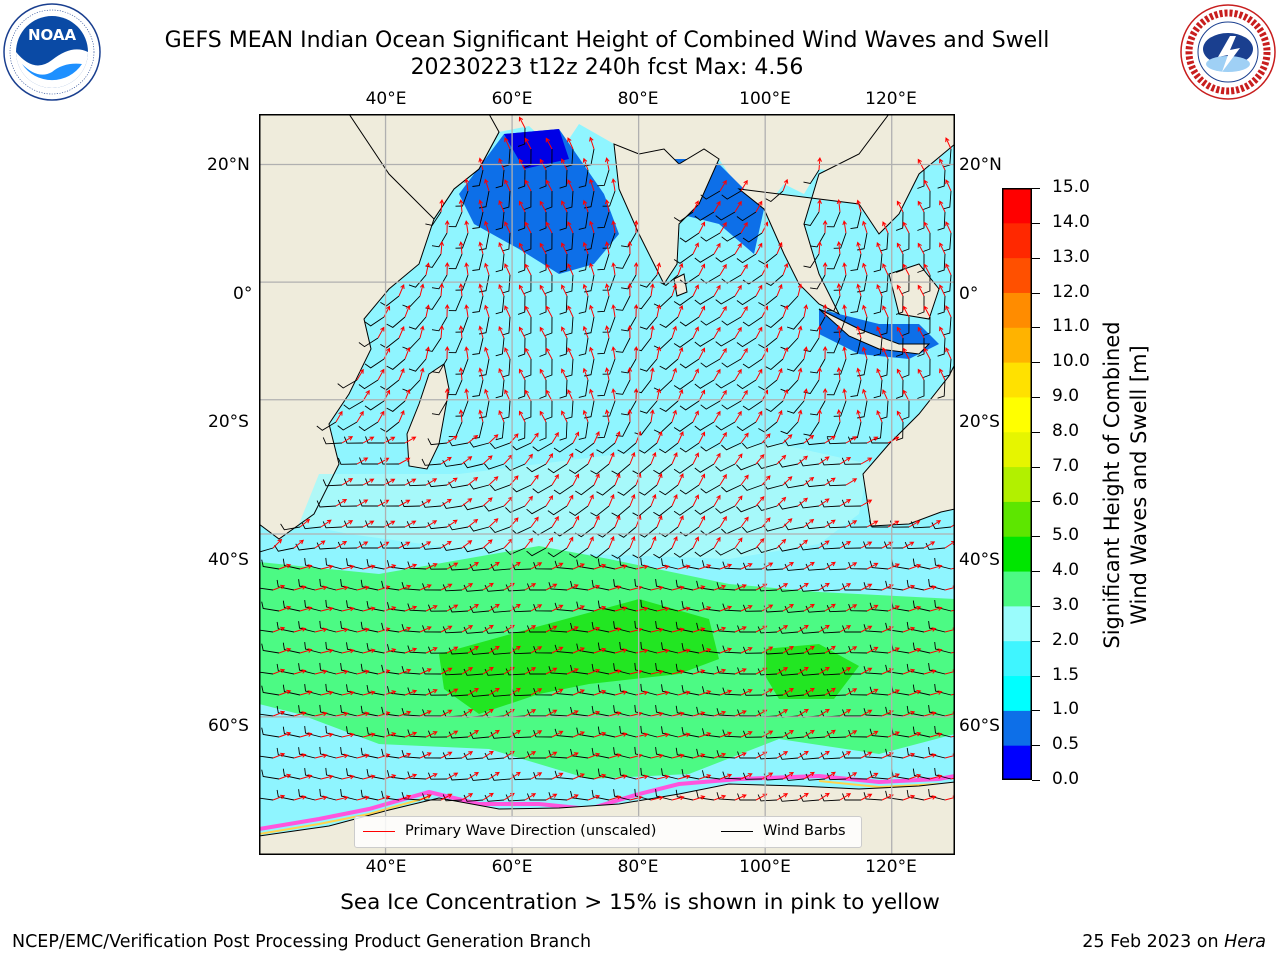 Image resolution: width=1280 pixels, height=960 pixels. Describe the element at coordinates (1066, 535) in the screenshot. I see `colorbar-tick-label: 5.0` at that location.